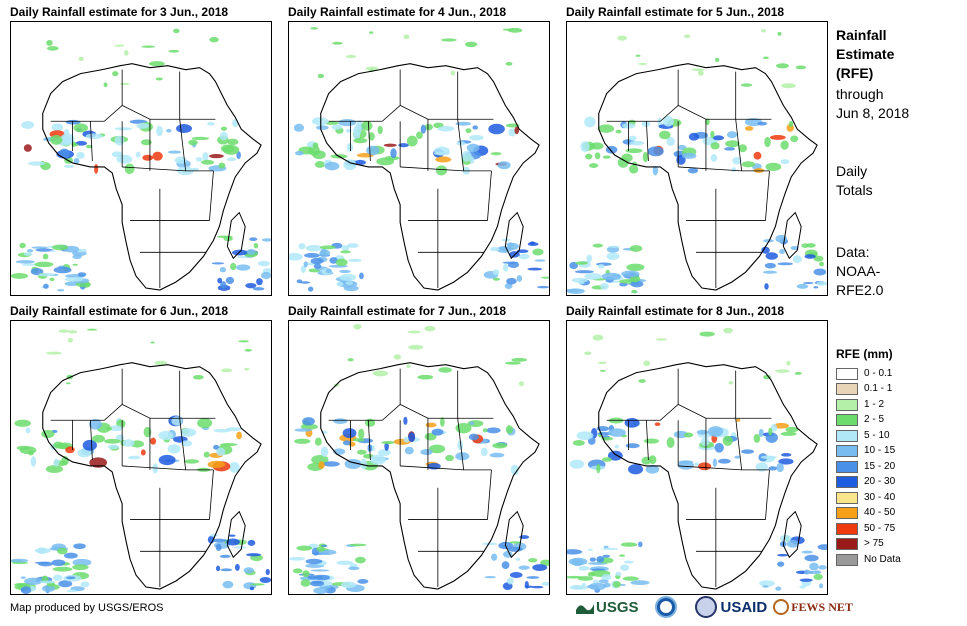 This screenshot has width=967, height=626. Describe the element at coordinates (397, 12) in the screenshot. I see `panel-title: Daily Rainfall estimate for 4 Jun., 2018` at that location.